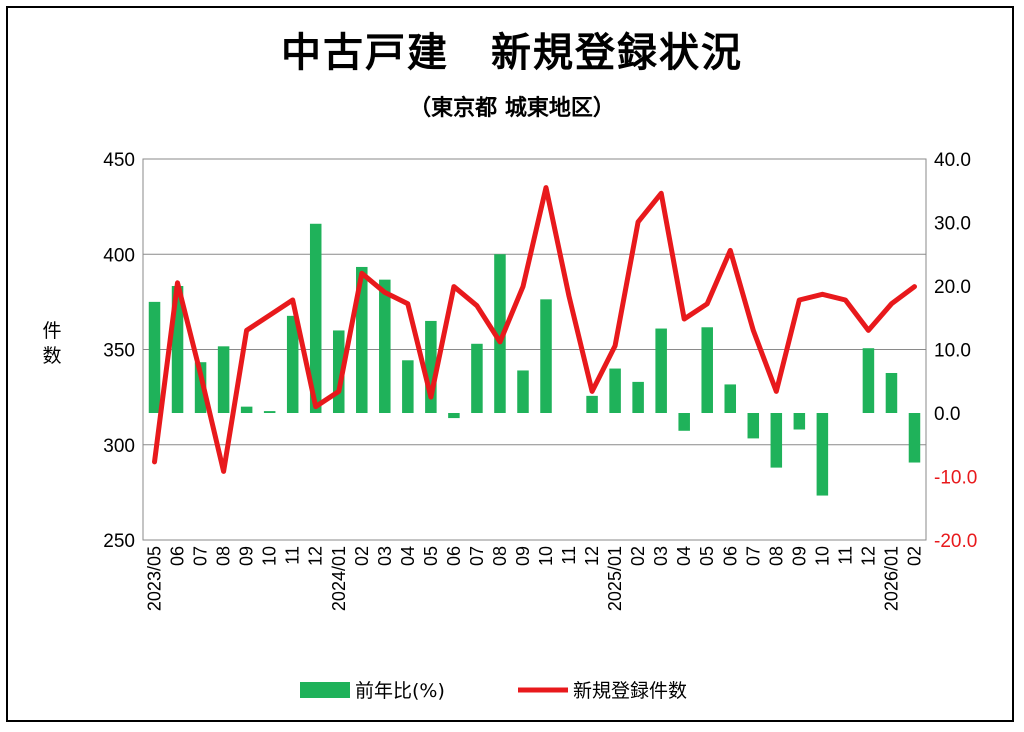 The width and height of the screenshot is (1024, 732). Describe the element at coordinates (51, 356) in the screenshot. I see `left-axis-label-char: 数` at that location.